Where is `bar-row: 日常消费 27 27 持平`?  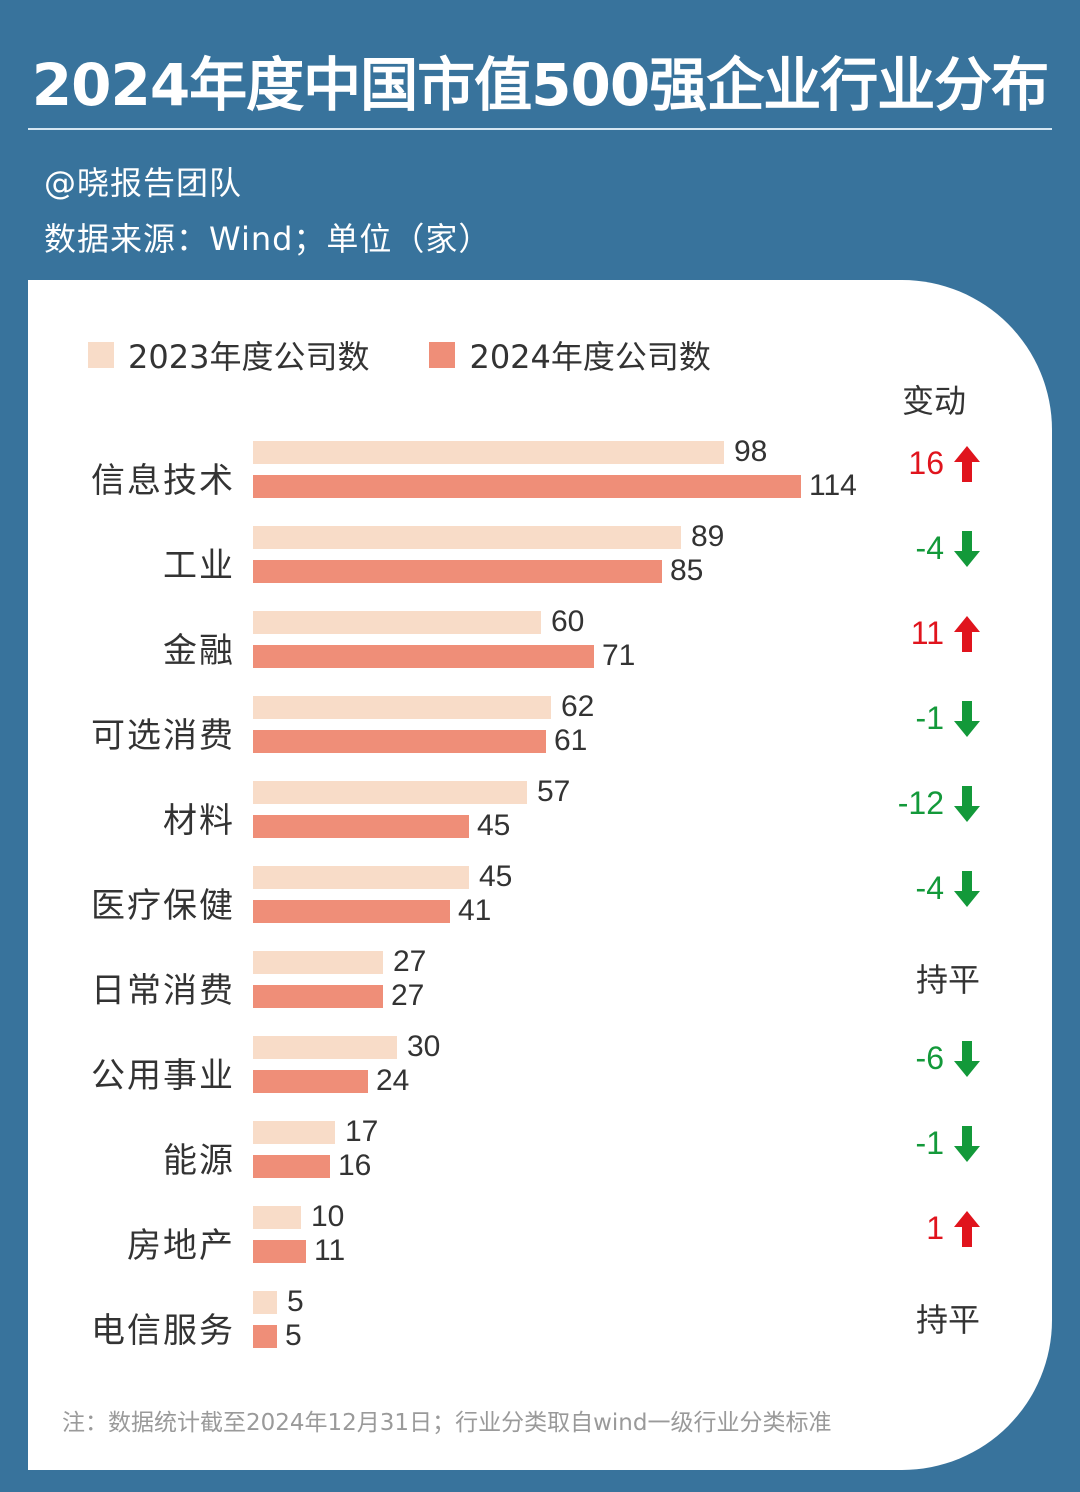 bar-row: 日常消费 27 27 持平 is located at coordinates (540, 983).